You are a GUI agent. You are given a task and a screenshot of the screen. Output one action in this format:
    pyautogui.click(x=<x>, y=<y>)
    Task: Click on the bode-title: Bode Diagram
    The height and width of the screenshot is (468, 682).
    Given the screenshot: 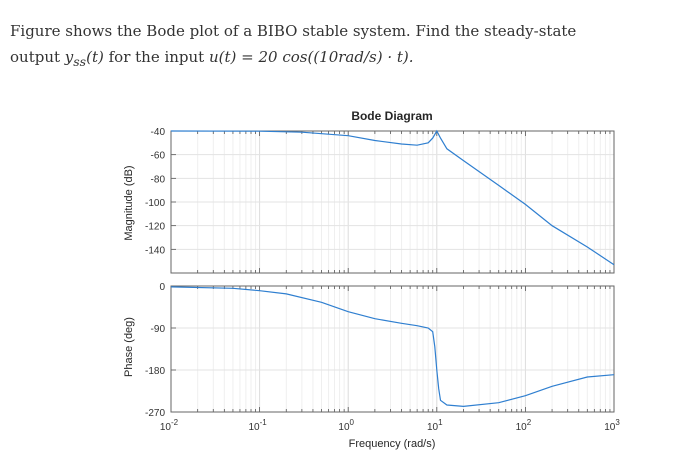 What is the action you would take?
    pyautogui.click(x=391, y=116)
    